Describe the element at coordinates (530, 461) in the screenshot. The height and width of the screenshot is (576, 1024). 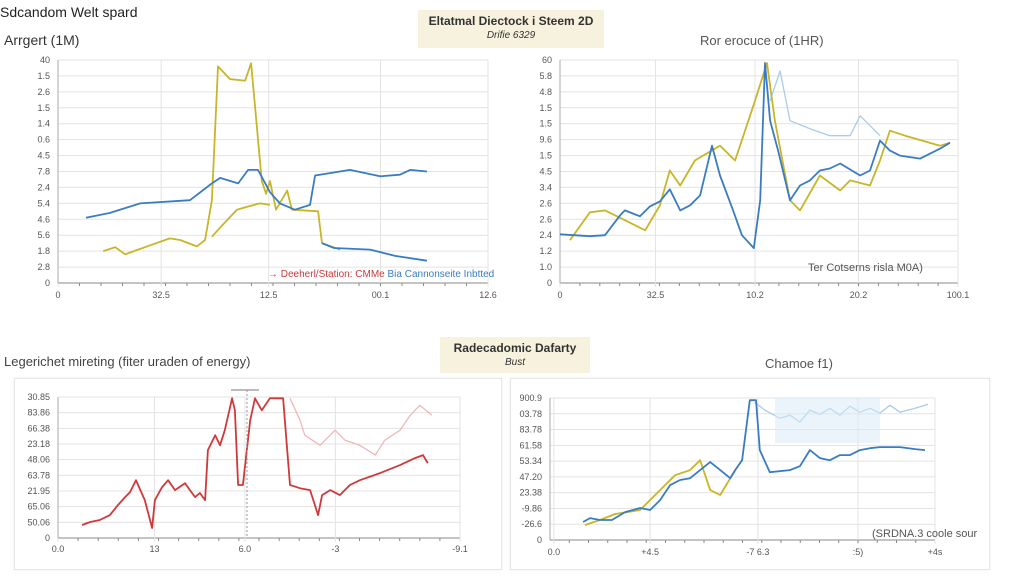
I see `y-tick-label: 53.34` at that location.